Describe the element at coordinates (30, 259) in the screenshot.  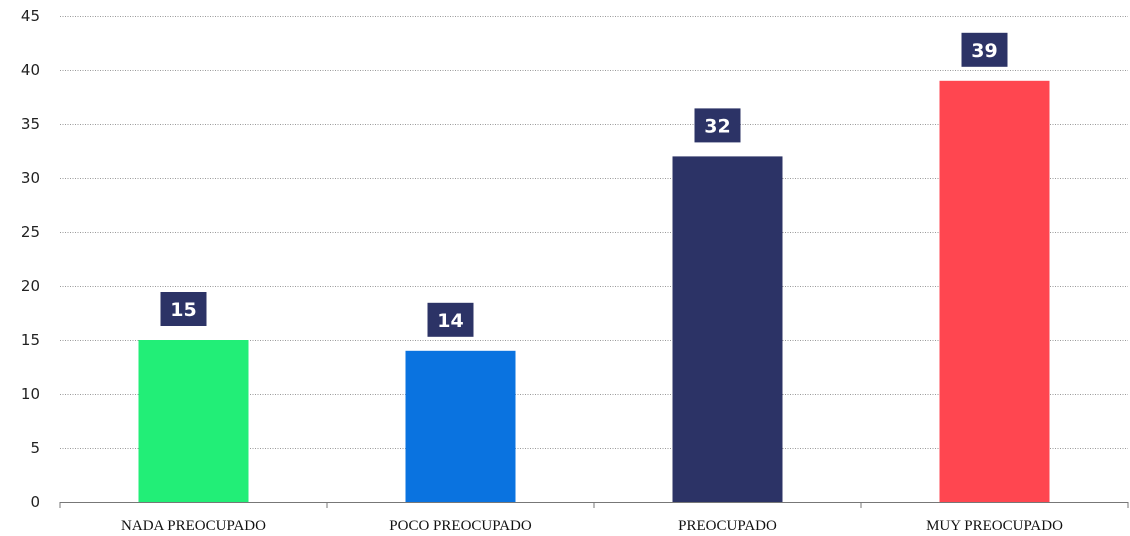
I see `y-axis-ticks: 0 5 10 15 20 25 30 35 40 45` at that location.